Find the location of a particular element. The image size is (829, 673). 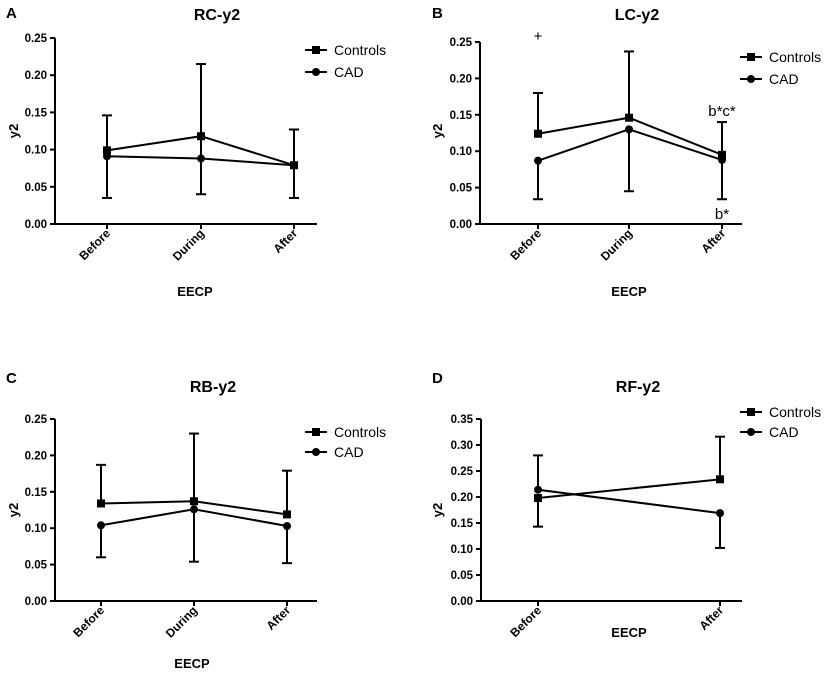

chart-title: RB-y2 is located at coordinates (213, 387).